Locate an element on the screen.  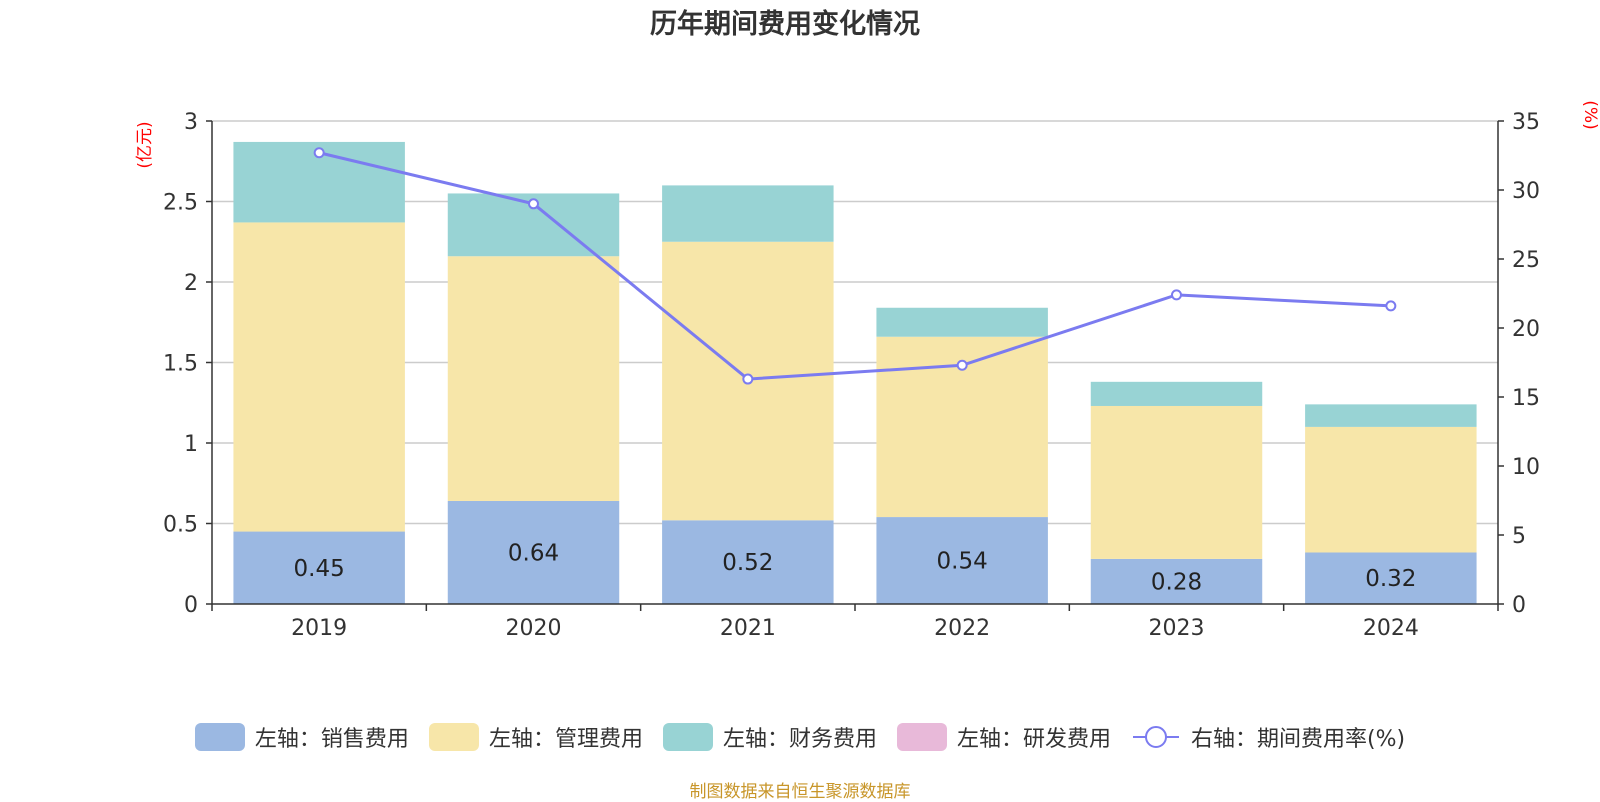
legend-label: 左轴：管理费用 is located at coordinates (565, 739).